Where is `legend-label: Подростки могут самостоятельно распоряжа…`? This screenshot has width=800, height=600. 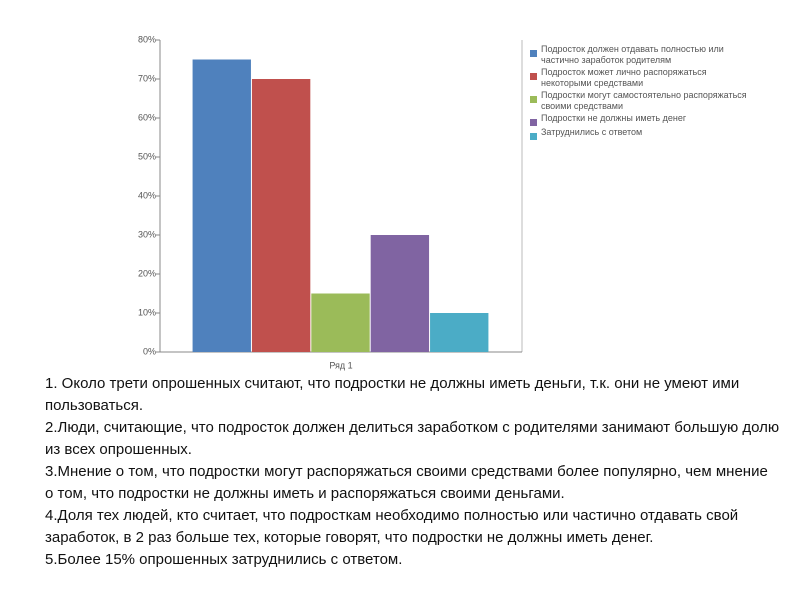 legend-label: Подростки могут самостоятельно распоряжа… is located at coordinates (644, 100).